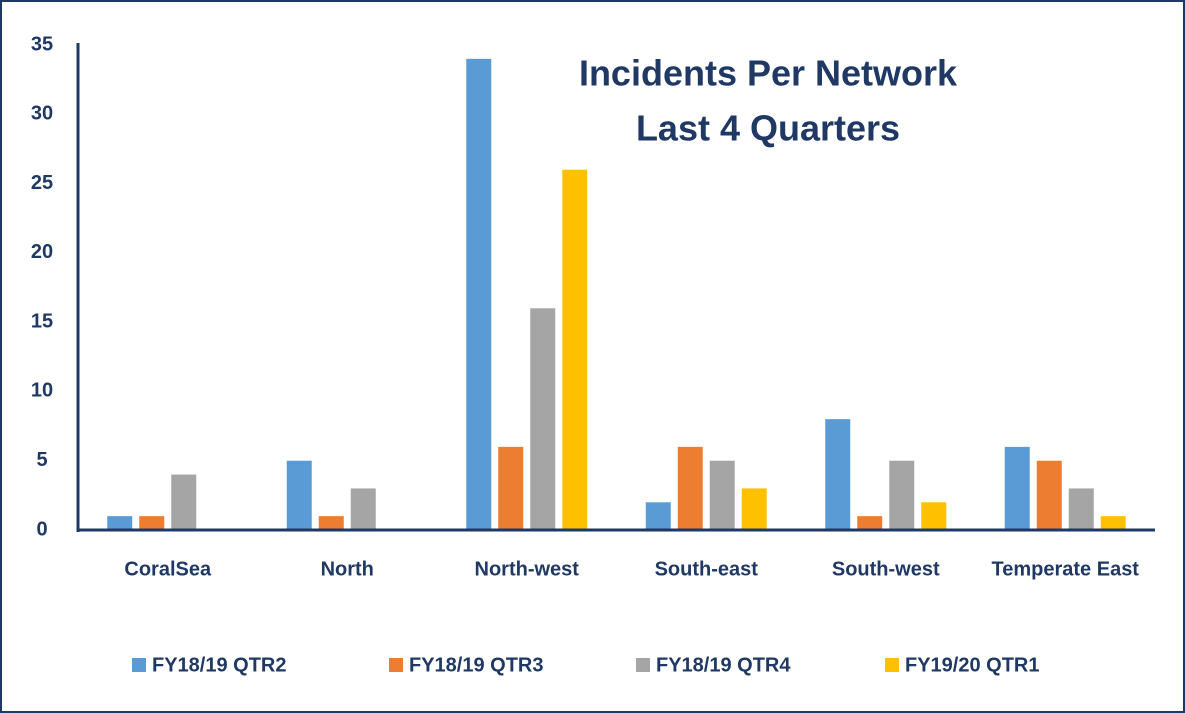 This screenshot has width=1185, height=713. Describe the element at coordinates (972, 665) in the screenshot. I see `legend-label: FY19/20 QTR1` at that location.